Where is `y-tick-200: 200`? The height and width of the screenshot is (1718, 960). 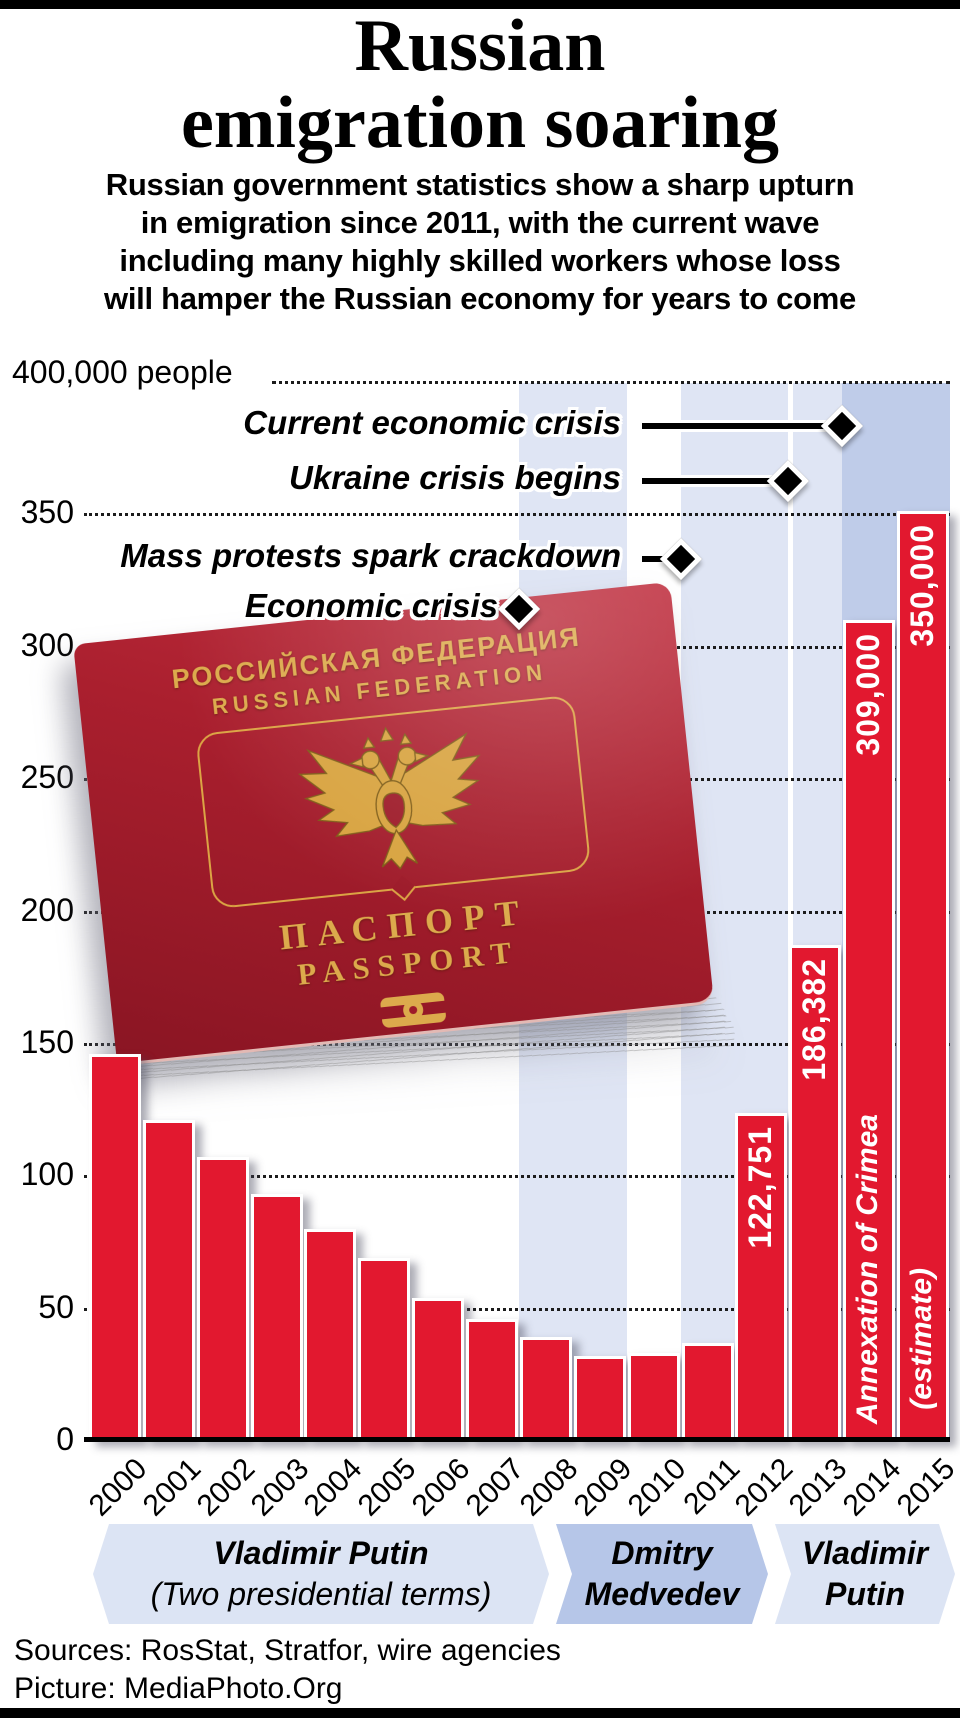
y-tick-200: 200 is located at coordinates (47, 909).